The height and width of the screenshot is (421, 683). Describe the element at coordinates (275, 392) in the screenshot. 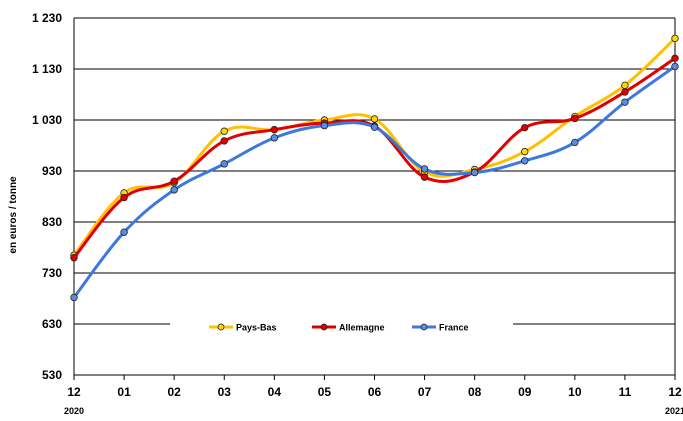

I see `x-tick-label: 04` at that location.